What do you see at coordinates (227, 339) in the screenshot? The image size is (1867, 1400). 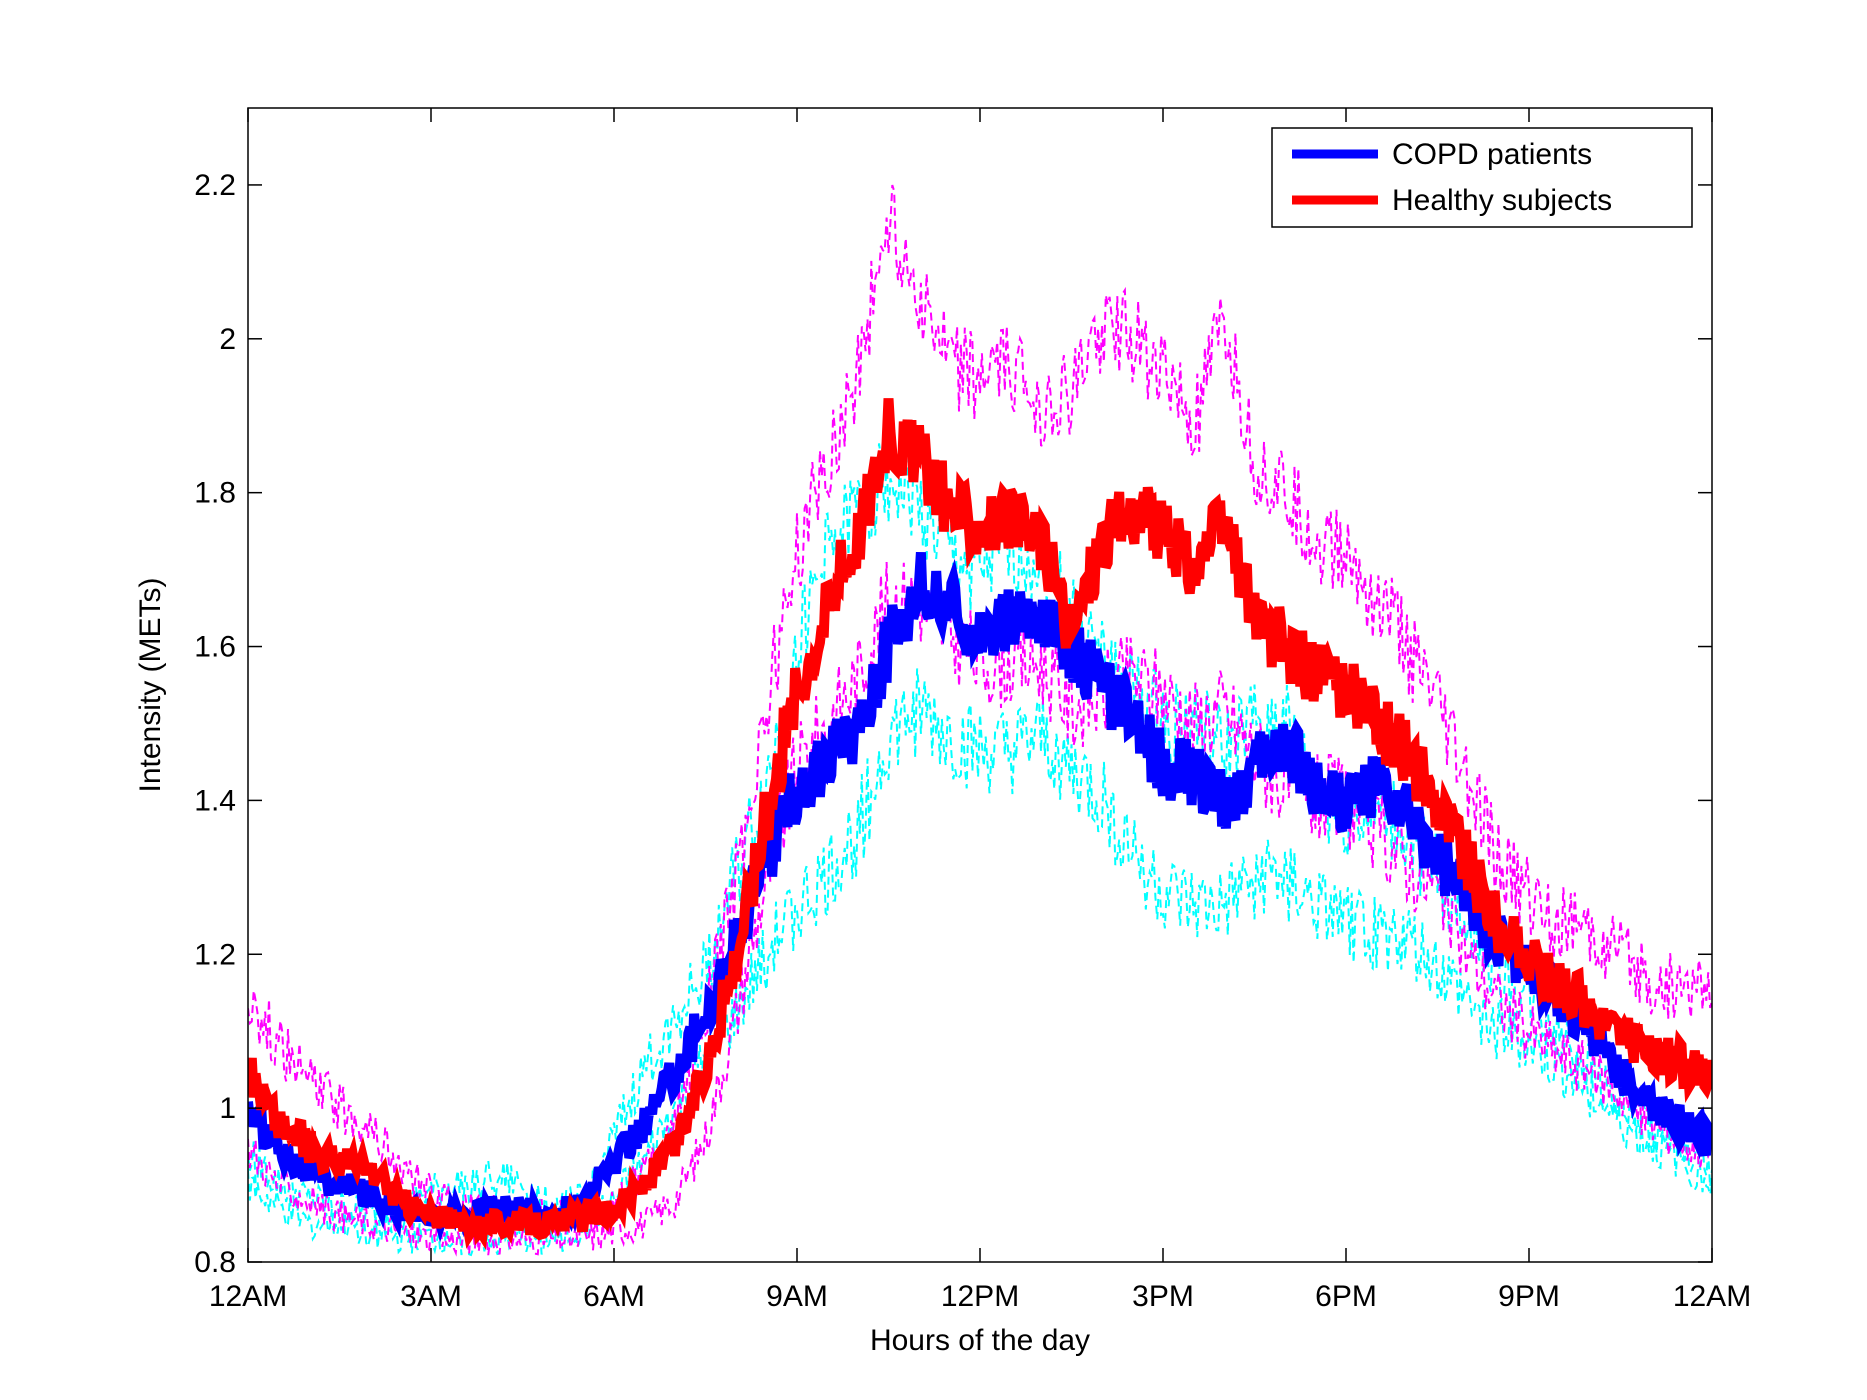 I see `y-tick-label: 2` at bounding box center [227, 339].